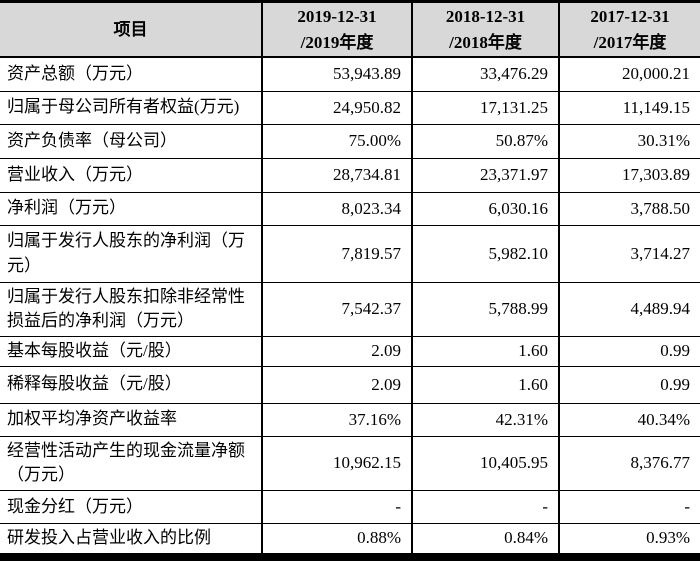 Image resolution: width=700 pixels, height=561 pixels. Describe the element at coordinates (485, 16) in the screenshot. I see `header-period-2018-date: 2018-12-31` at that location.